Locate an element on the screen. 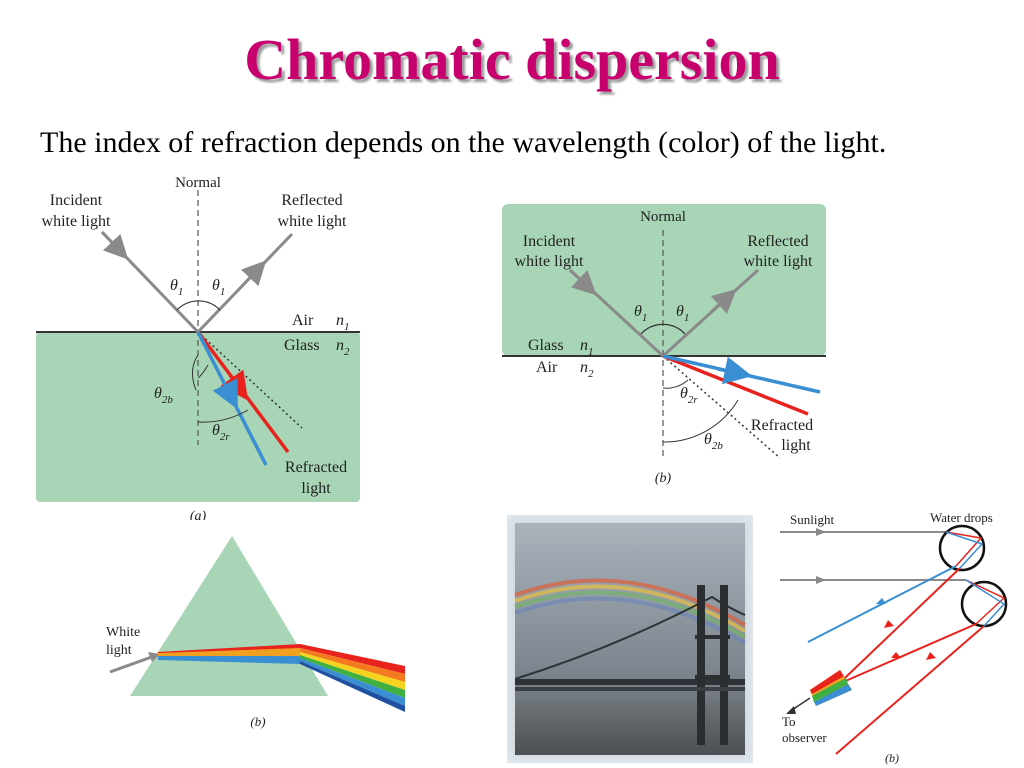 Image resolution: width=1024 pixels, height=768 pixels. svg-text: Water drops is located at coordinates (961, 517).